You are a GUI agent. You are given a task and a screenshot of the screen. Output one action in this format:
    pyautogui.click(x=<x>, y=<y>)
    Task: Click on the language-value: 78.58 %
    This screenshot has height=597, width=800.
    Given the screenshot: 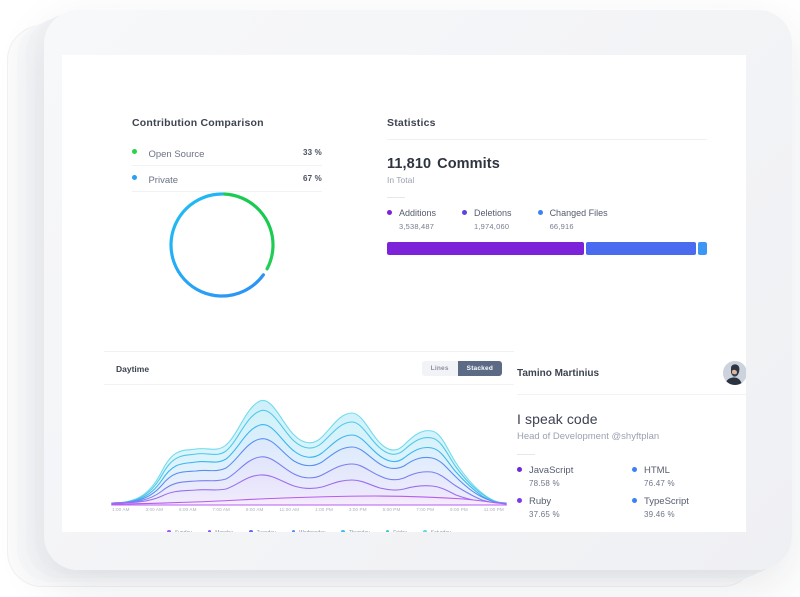 What is the action you would take?
    pyautogui.click(x=544, y=483)
    